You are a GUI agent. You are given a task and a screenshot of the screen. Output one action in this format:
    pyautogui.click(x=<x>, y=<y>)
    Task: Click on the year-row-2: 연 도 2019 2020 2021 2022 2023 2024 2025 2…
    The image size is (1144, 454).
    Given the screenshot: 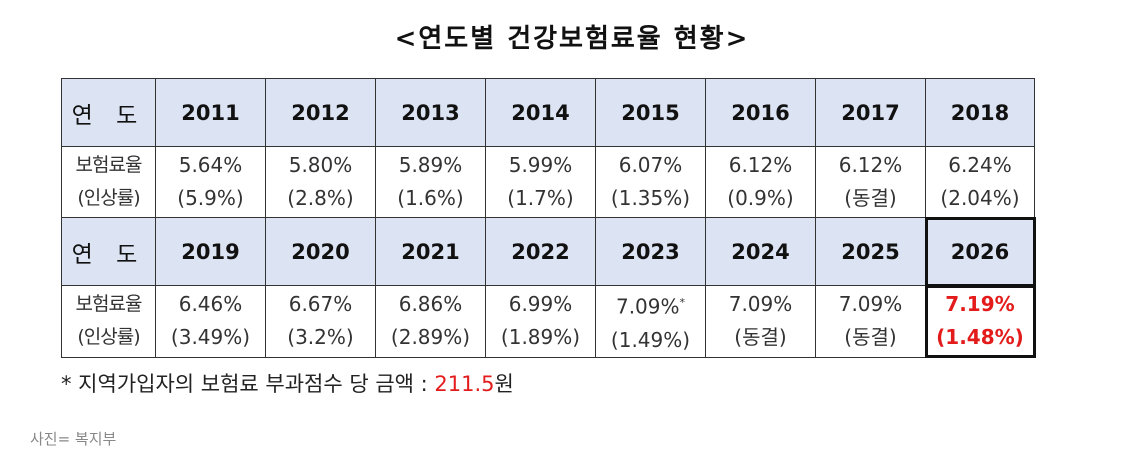 What is the action you would take?
    pyautogui.click(x=548, y=251)
    